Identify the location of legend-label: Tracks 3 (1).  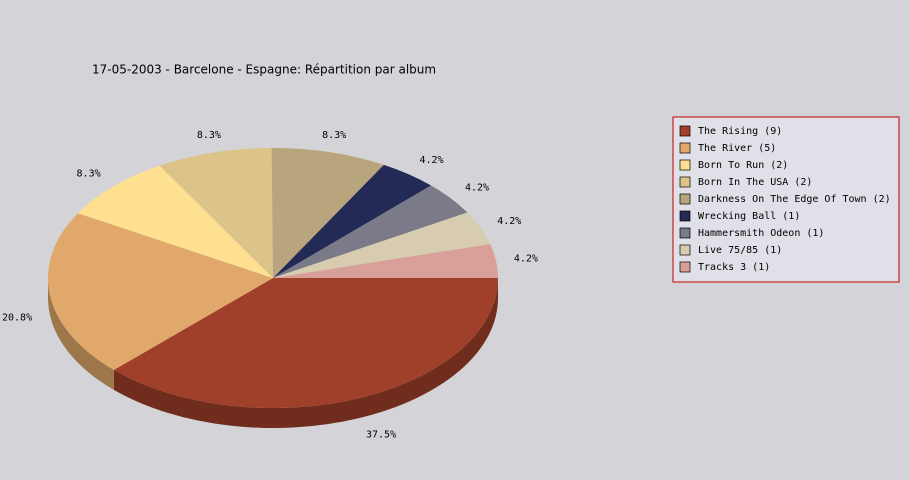
(734, 267).